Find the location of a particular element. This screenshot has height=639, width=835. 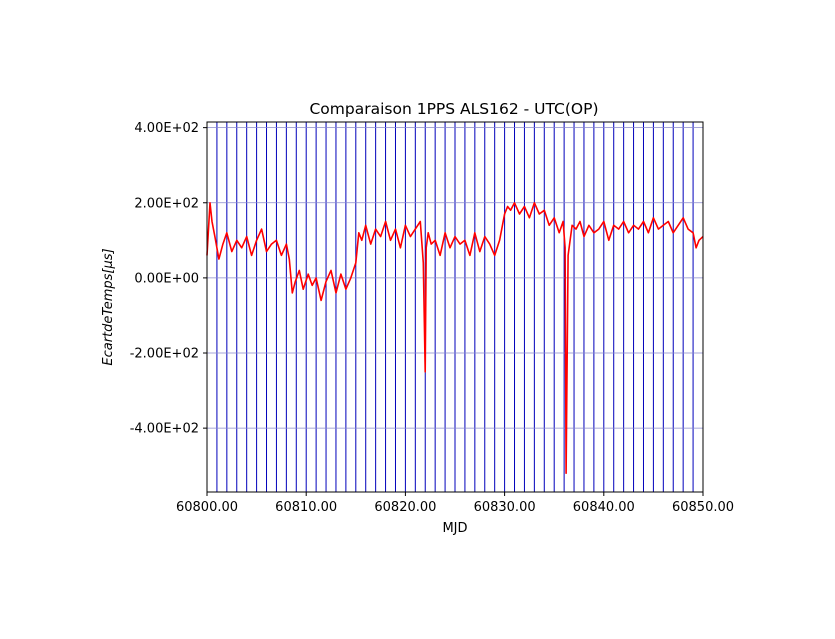

y-tick-label: 0.00E+00 is located at coordinates (166, 278).